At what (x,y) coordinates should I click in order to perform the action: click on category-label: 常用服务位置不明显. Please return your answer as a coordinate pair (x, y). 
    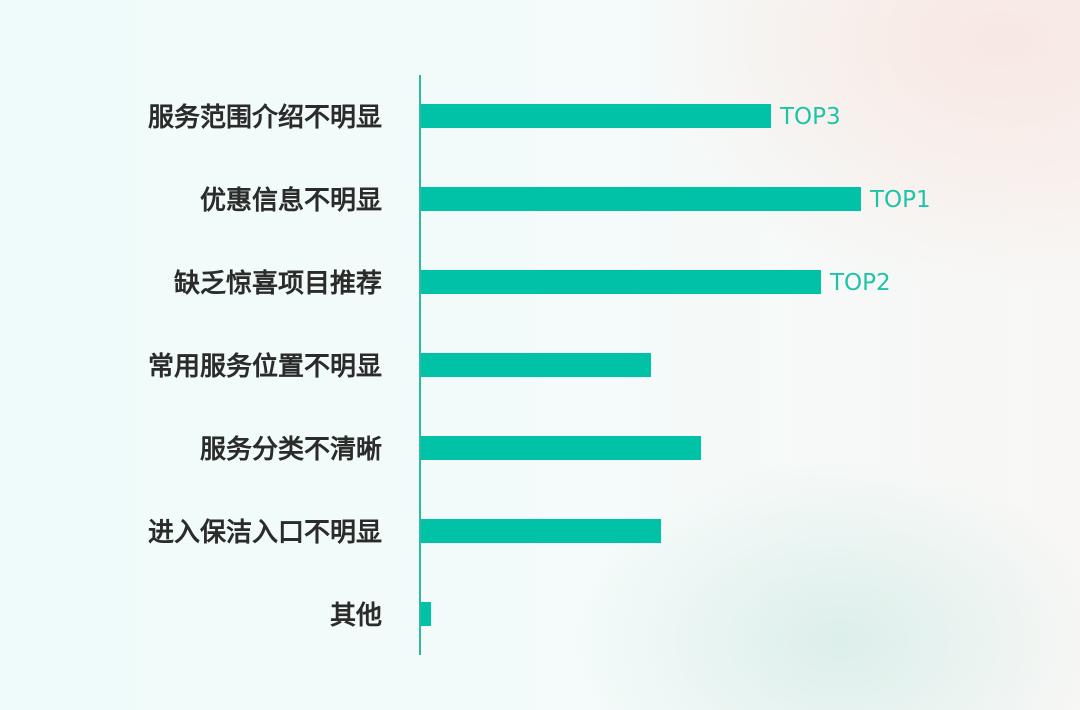
    Looking at the image, I should click on (265, 366).